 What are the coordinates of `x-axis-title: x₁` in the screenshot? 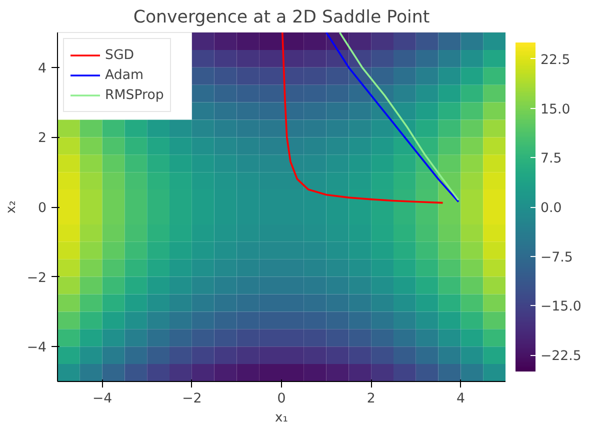 It's located at (281, 418).